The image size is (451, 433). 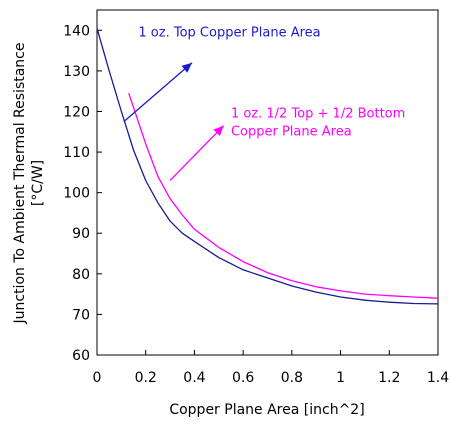 What do you see at coordinates (81, 356) in the screenshot?
I see `y-tick-label: 60` at bounding box center [81, 356].